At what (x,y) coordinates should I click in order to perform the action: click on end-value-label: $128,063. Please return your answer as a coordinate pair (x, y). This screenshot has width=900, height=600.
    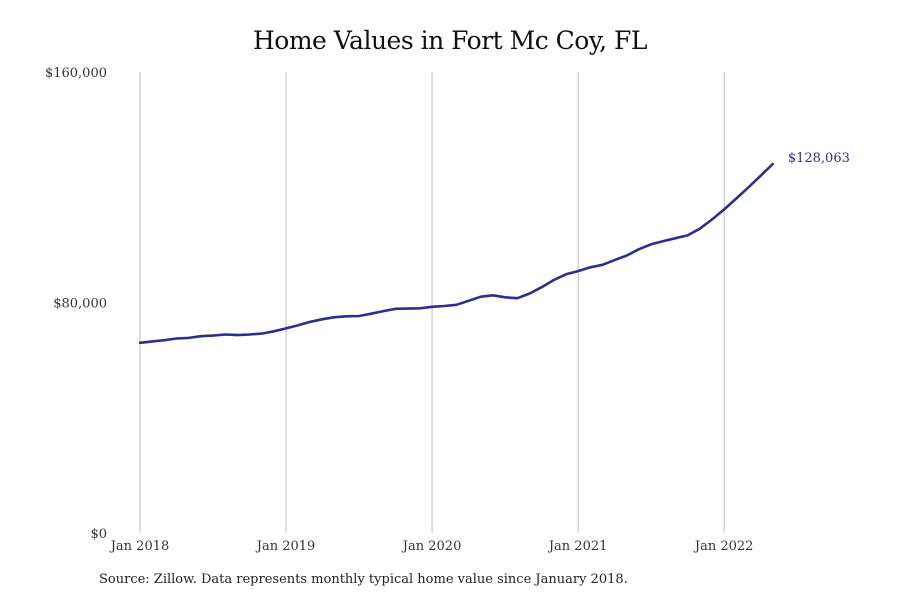
    Looking at the image, I should click on (819, 158).